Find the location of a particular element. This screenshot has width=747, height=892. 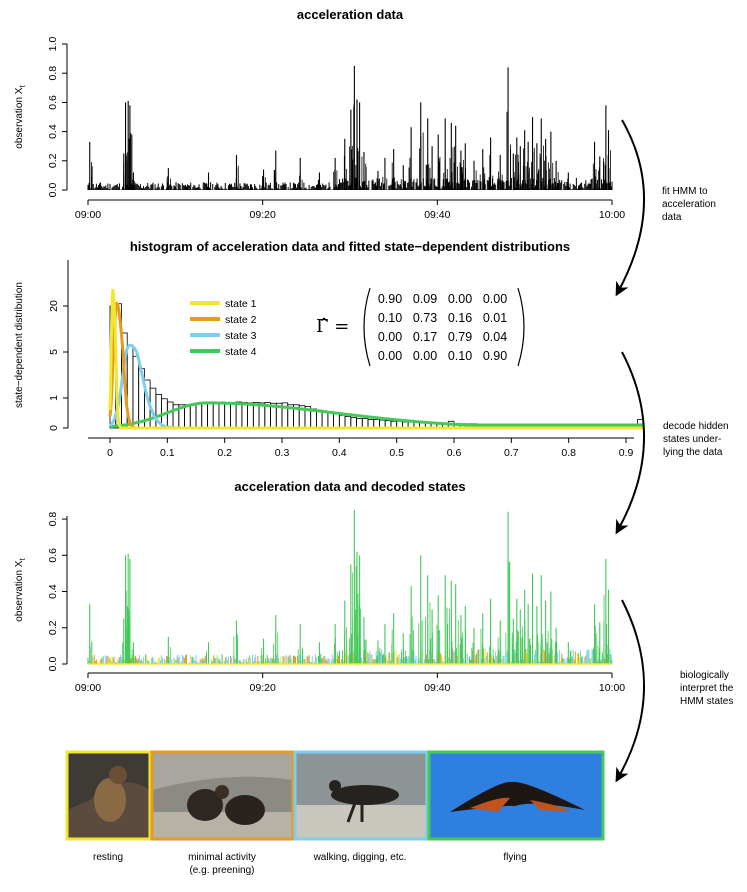

matrix-cell: 0.90 is located at coordinates (390, 299).